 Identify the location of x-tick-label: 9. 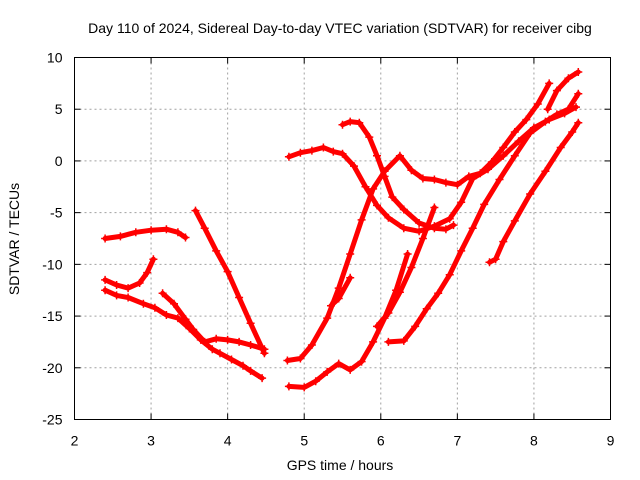
(611, 441).